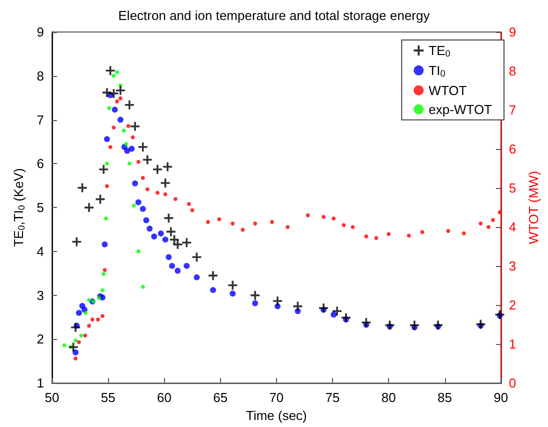 The image size is (548, 427). What do you see at coordinates (332, 398) in the screenshot?
I see `x-tick-label: 75` at bounding box center [332, 398].